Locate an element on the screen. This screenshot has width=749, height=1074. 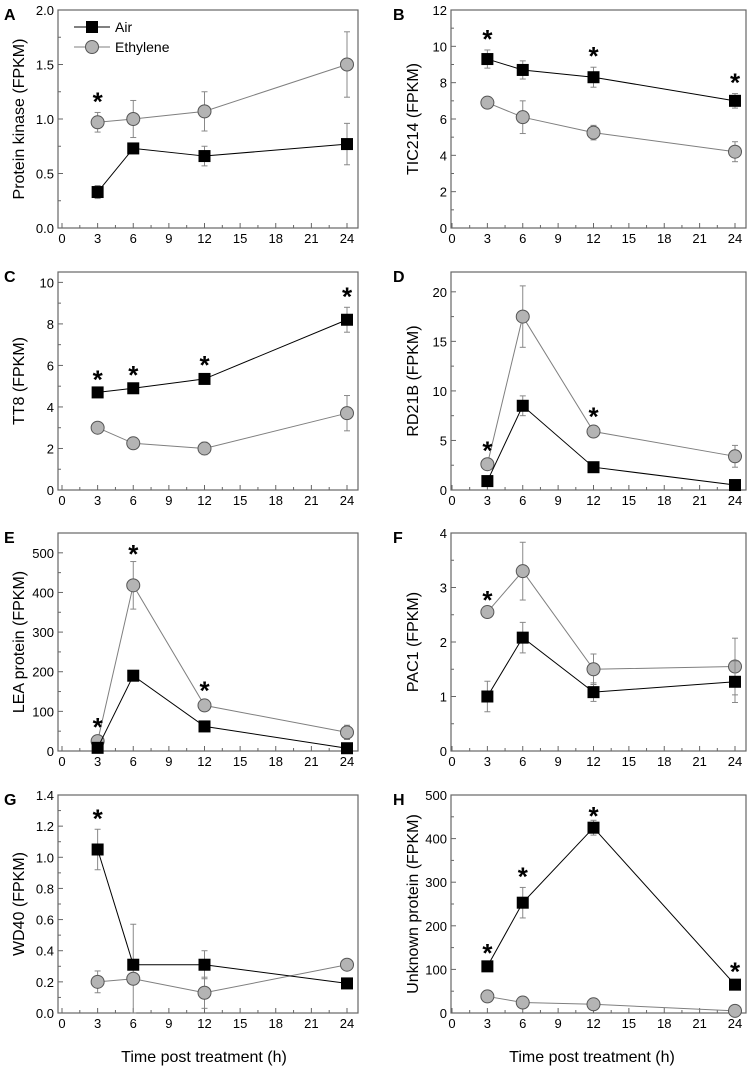
y-tick-label: 1.0 is located at coordinates (45, 857).